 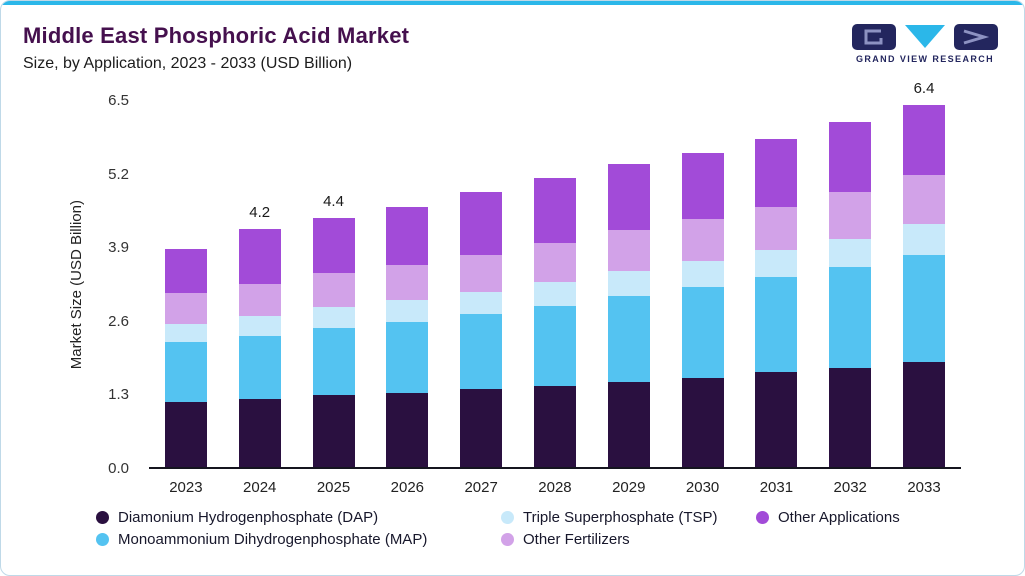 I want to click on legend-item: Monoammonium Dihydrogenphosphate (MAP), so click(x=298, y=539).